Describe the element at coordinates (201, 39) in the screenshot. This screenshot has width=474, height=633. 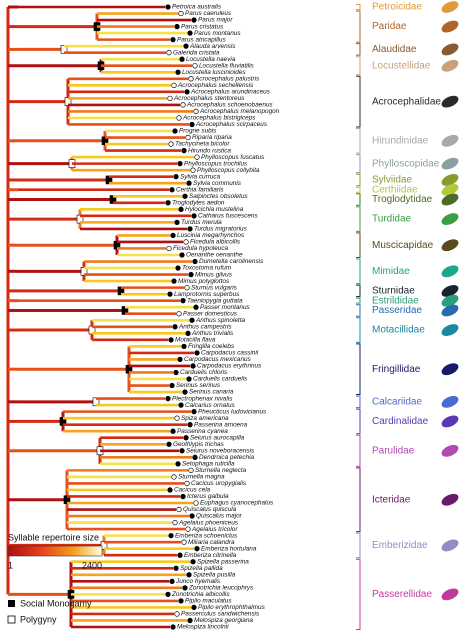
I see `species-name: Parus atricapillus` at that location.